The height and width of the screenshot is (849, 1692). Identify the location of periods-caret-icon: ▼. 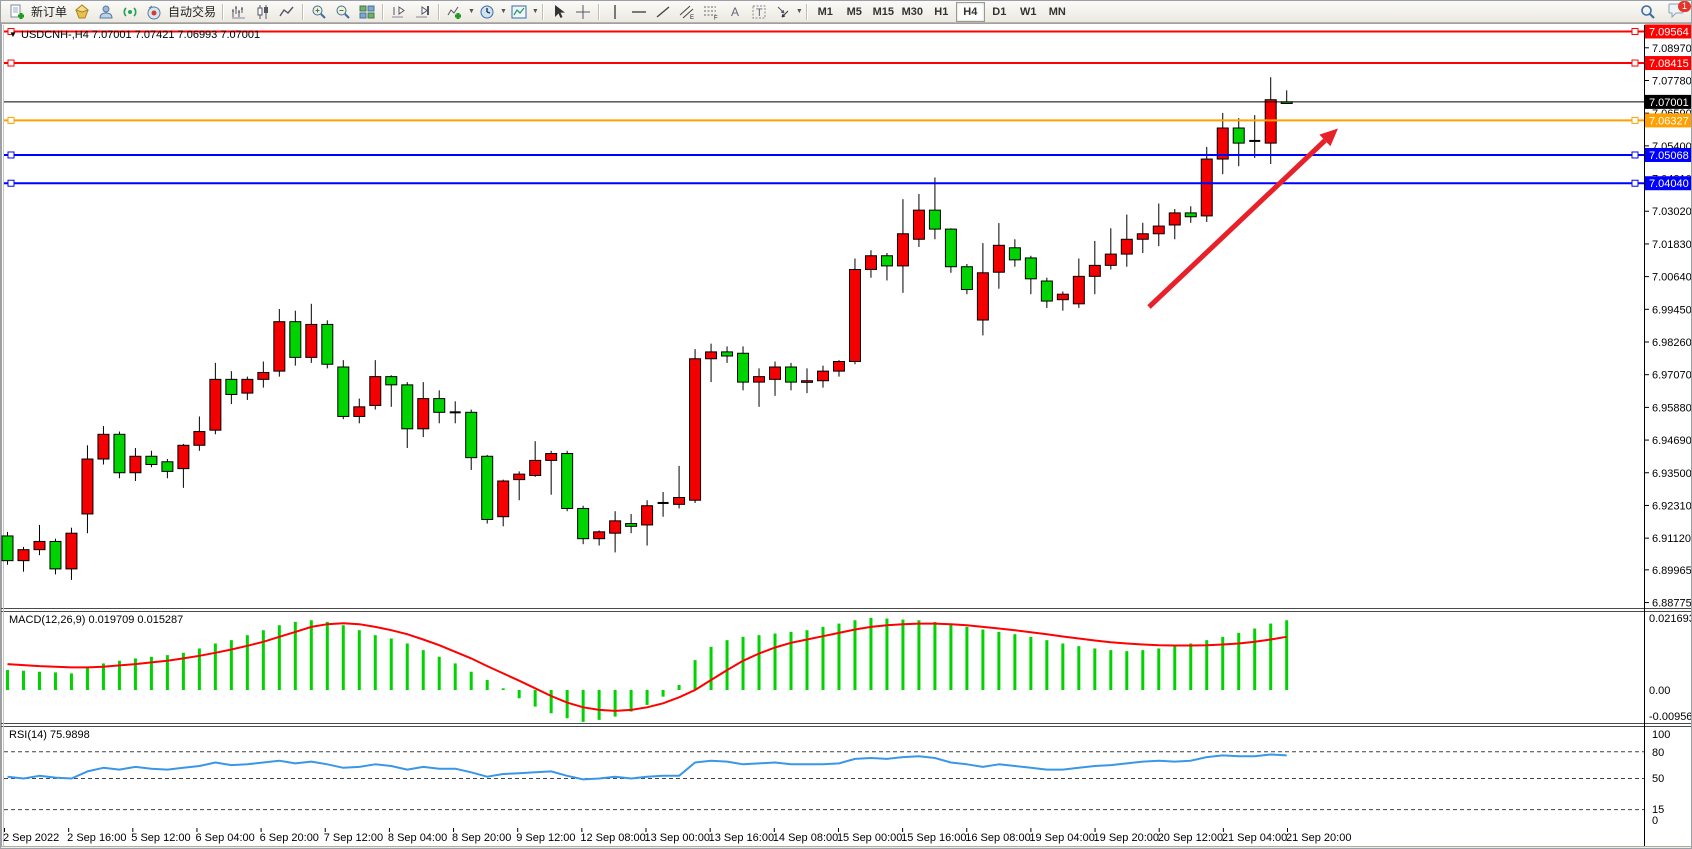
(503, 11).